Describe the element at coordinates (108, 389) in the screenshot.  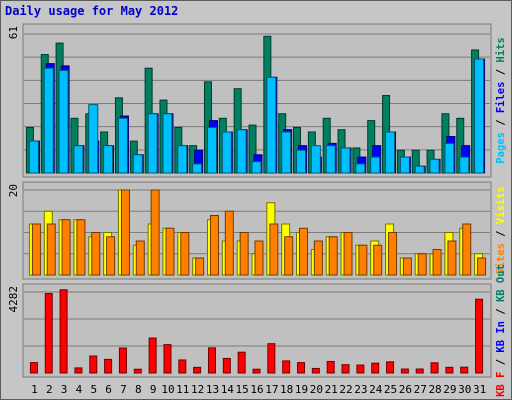
I see `x-tick-label: 6` at that location.